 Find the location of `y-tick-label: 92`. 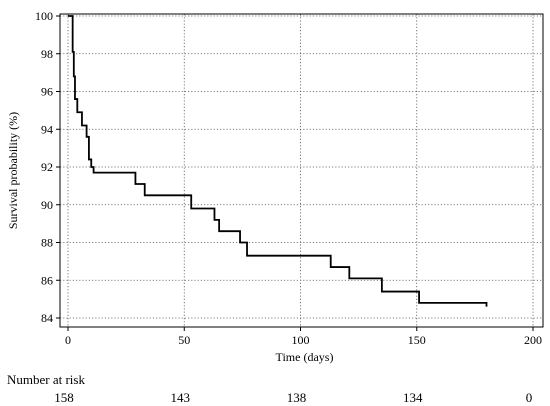

y-tick-label: 92 is located at coordinates (47, 167).